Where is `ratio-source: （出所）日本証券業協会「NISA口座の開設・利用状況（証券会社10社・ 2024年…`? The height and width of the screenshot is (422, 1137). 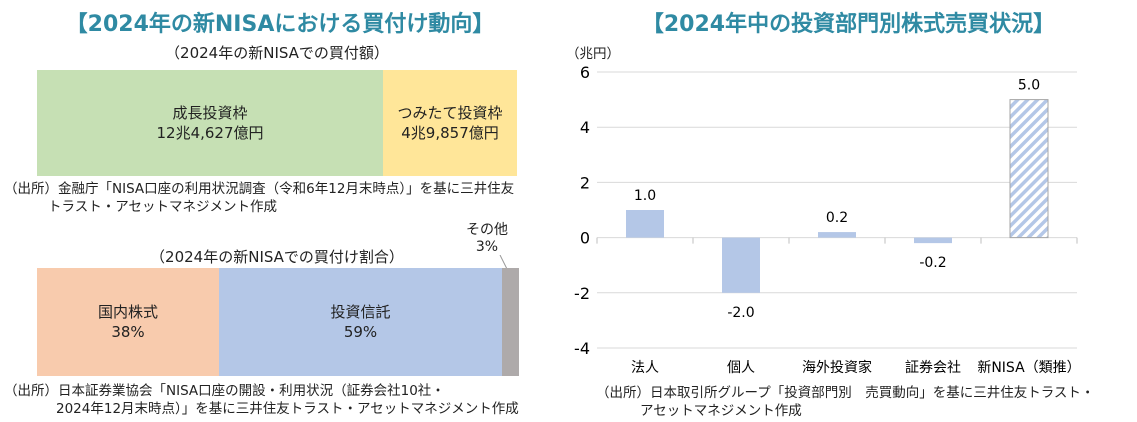 ratio-source: （出所）日本証券業協会「NISA口座の開設・利用状況（証券会社10社・ 2024年… is located at coordinates (261, 400).